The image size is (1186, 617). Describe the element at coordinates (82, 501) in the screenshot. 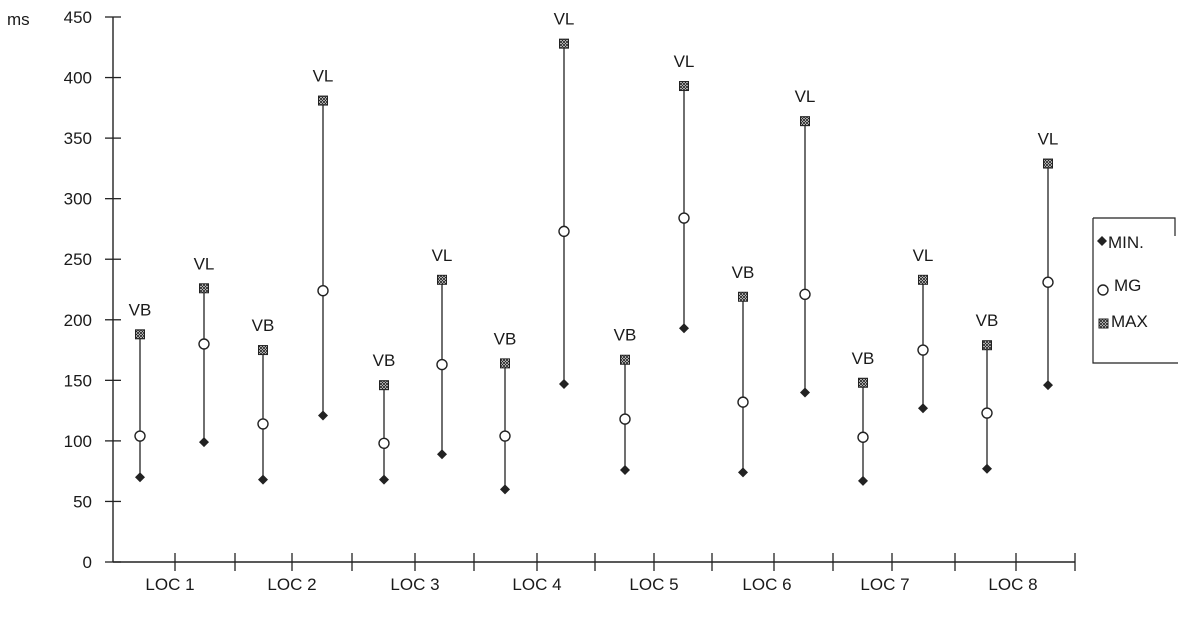

I see `y-tick-label: 50` at that location.